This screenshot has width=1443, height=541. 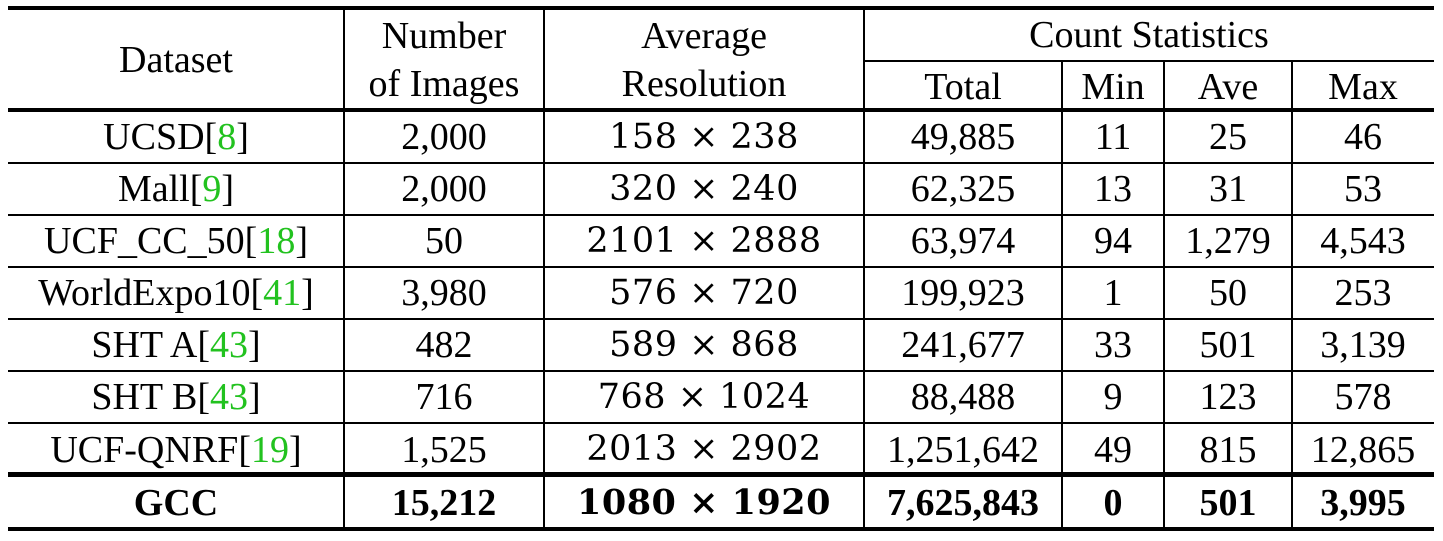 I want to click on dataset-name: SHT B [43], so click(x=176, y=397).